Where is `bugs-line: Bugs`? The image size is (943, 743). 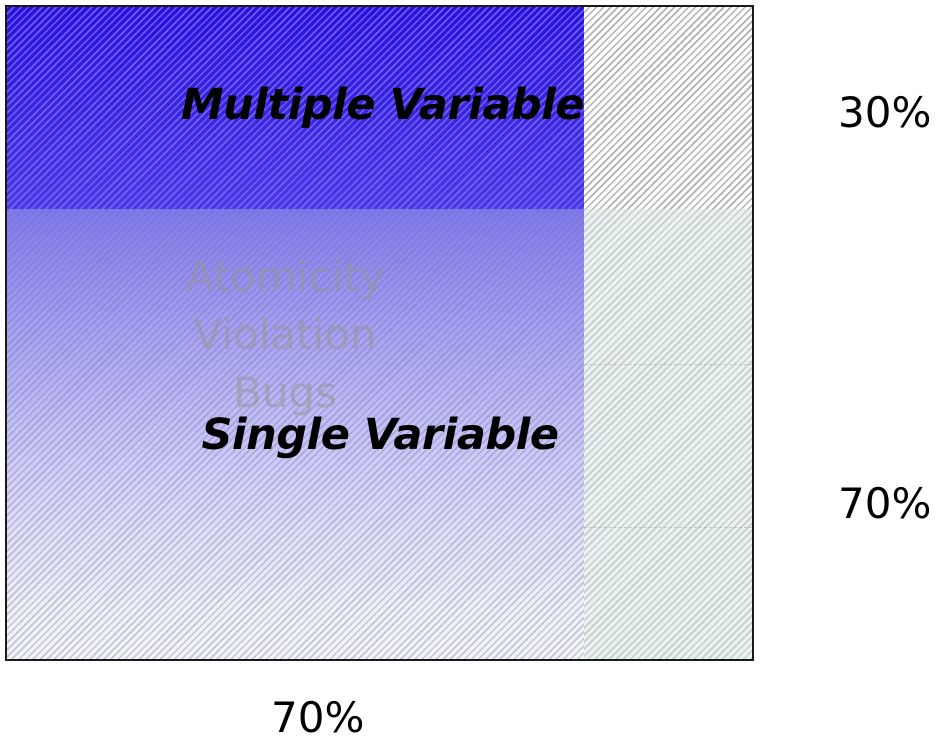
bugs-line: Bugs is located at coordinates (285, 392).